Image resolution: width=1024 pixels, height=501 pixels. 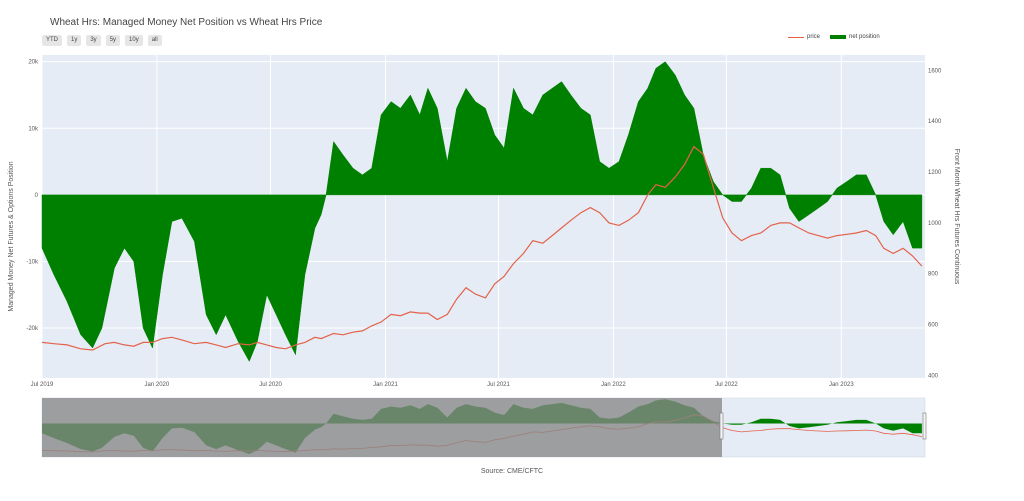 What do you see at coordinates (382, 427) in the screenshot?
I see `range-slider-mask` at bounding box center [382, 427].